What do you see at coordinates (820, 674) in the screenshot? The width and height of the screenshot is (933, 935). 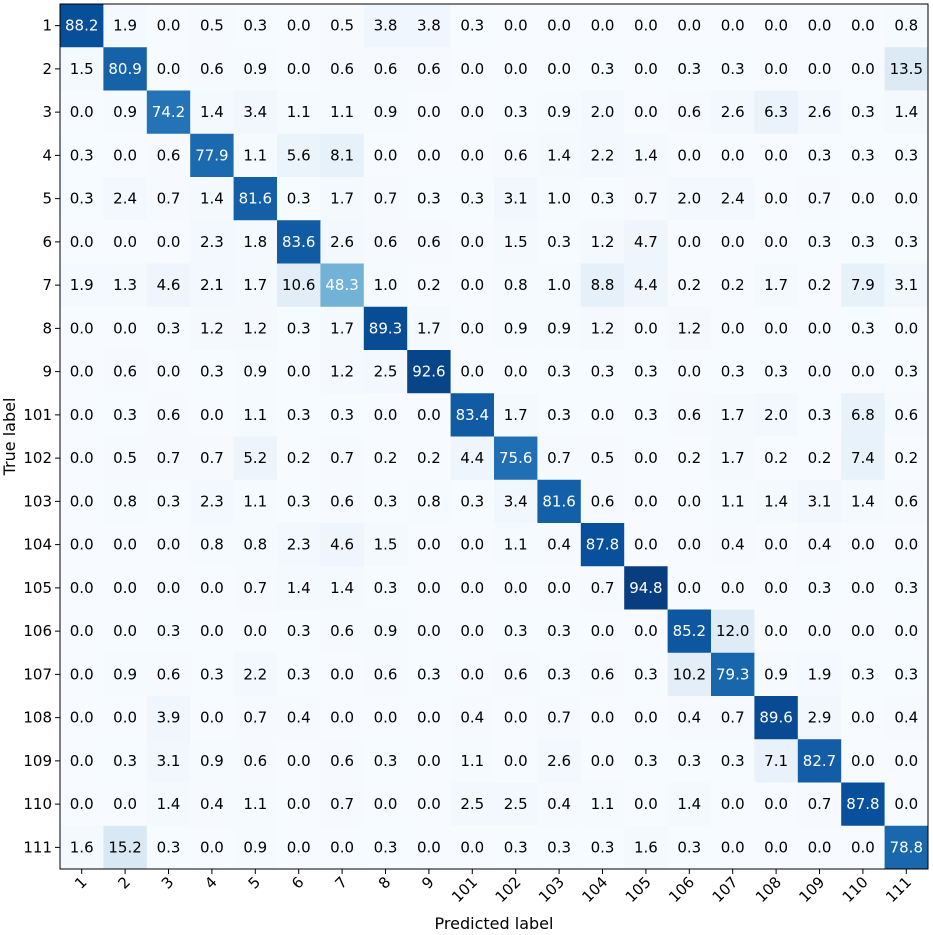 I see `cell-value-label: 1.9` at bounding box center [820, 674].